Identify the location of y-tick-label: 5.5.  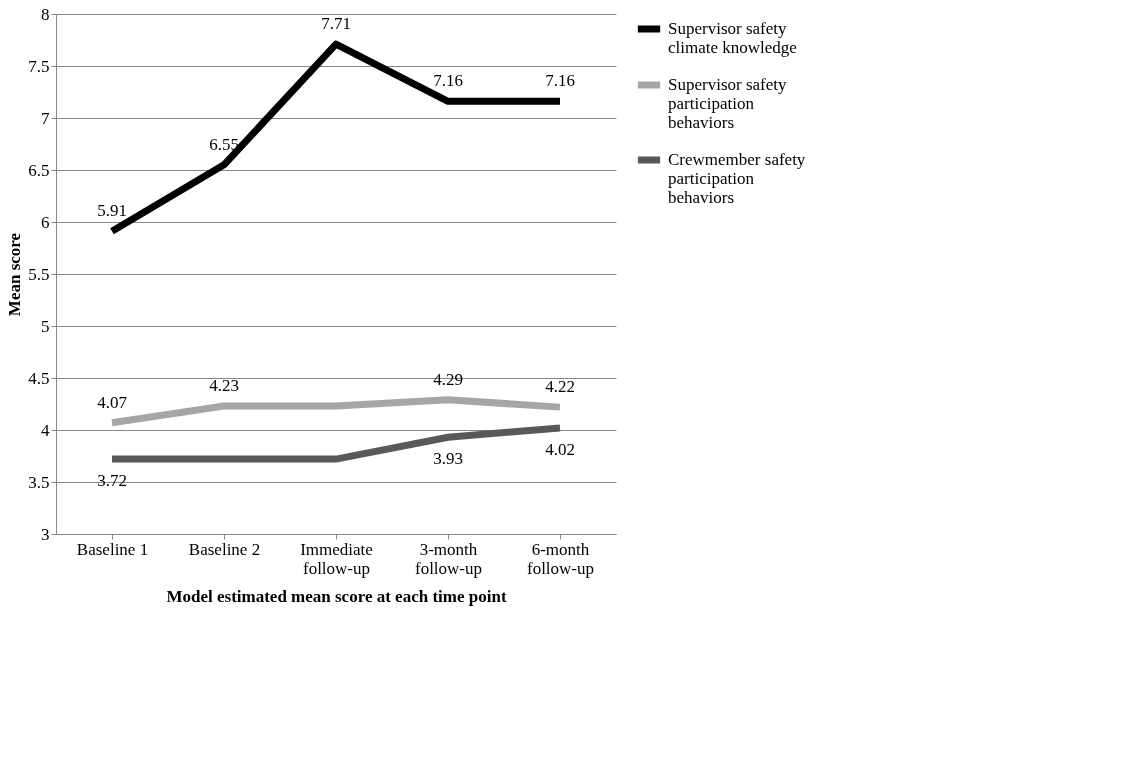
(39, 274).